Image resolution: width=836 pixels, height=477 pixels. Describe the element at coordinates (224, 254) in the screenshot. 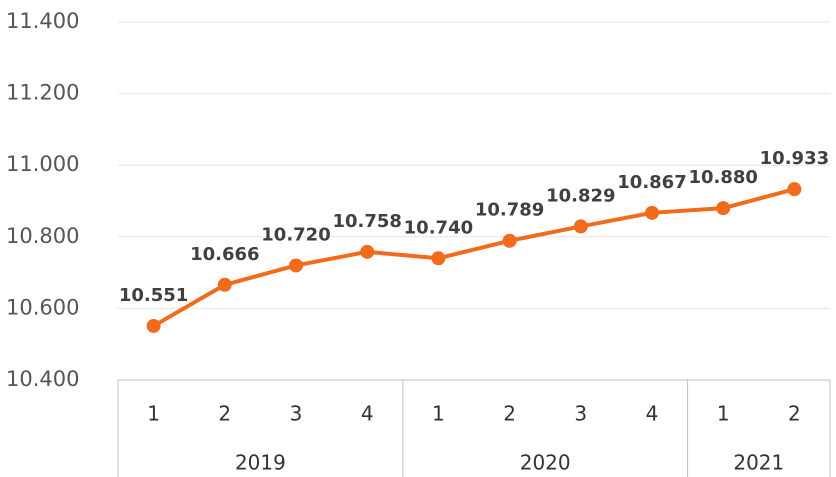

I see `data-label: 10.666` at that location.